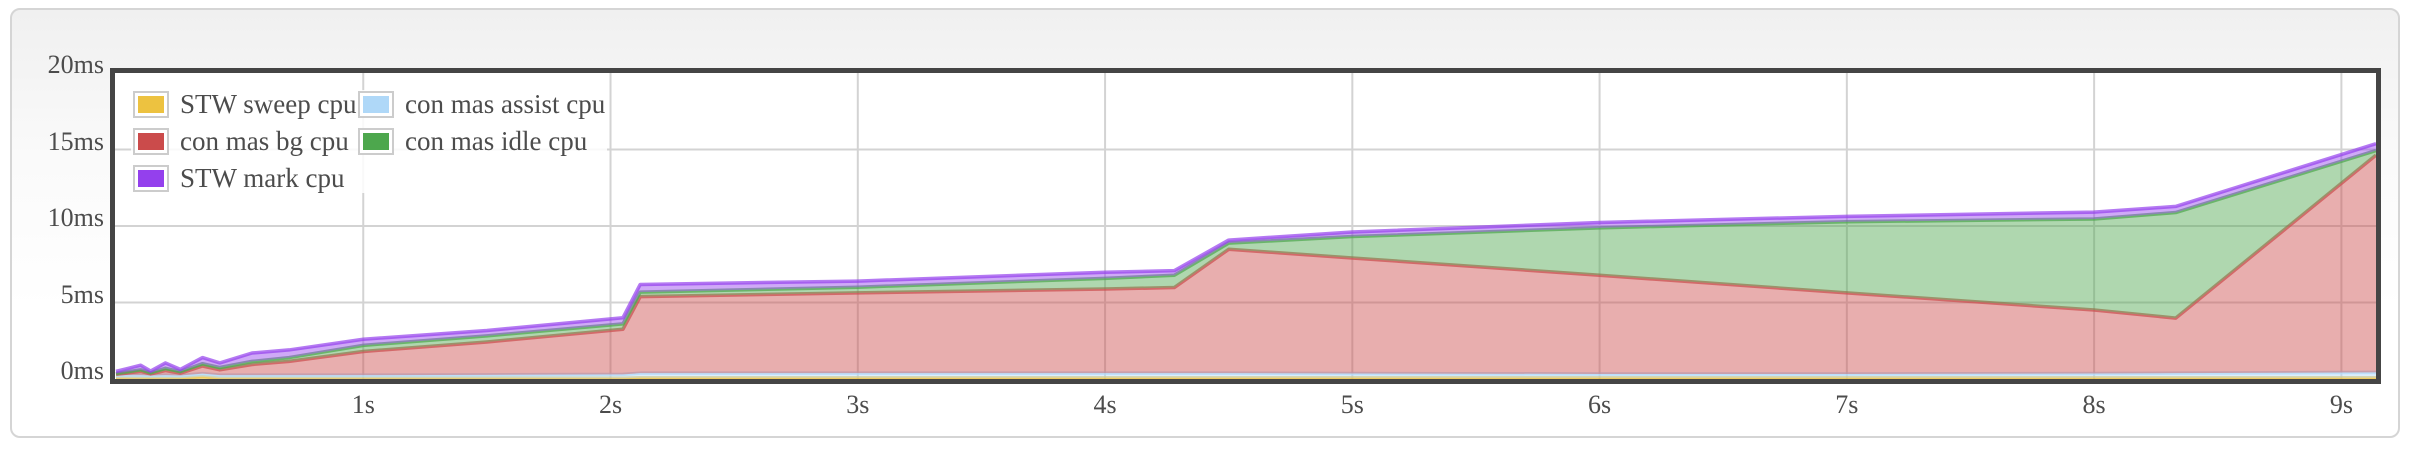 The height and width of the screenshot is (450, 2410). Describe the element at coordinates (1847, 404) in the screenshot. I see `x-tick-label: 7s` at that location.